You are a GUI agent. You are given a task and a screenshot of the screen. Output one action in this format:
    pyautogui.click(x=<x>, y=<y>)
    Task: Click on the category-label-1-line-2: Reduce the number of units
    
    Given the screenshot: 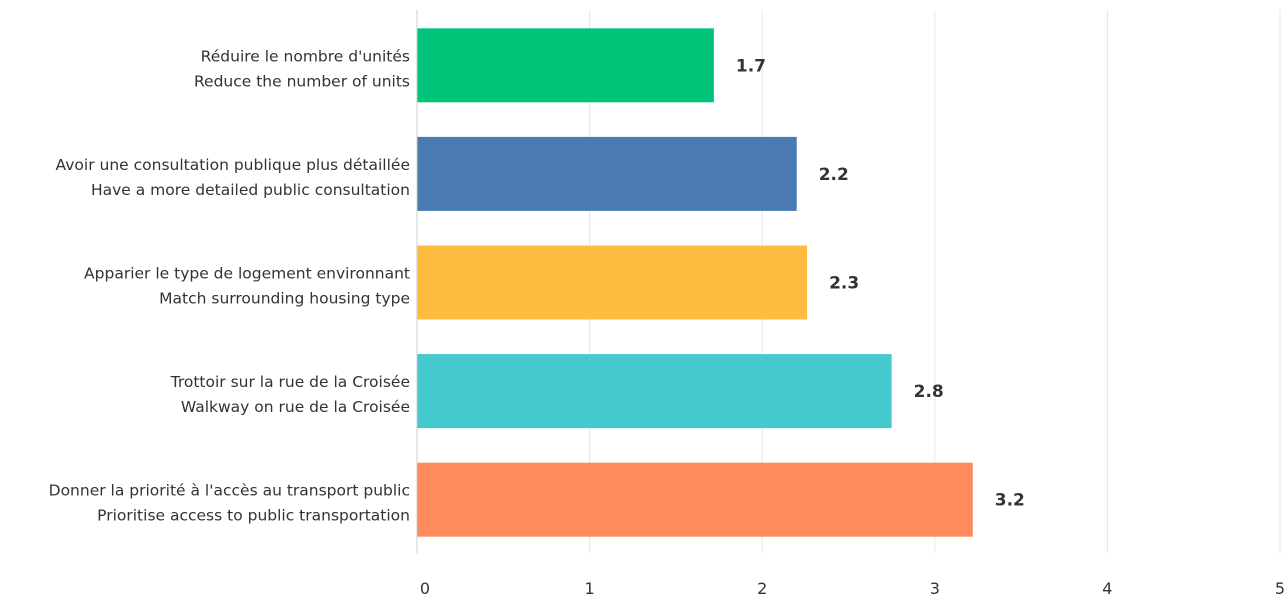 What is the action you would take?
    pyautogui.click(x=302, y=81)
    